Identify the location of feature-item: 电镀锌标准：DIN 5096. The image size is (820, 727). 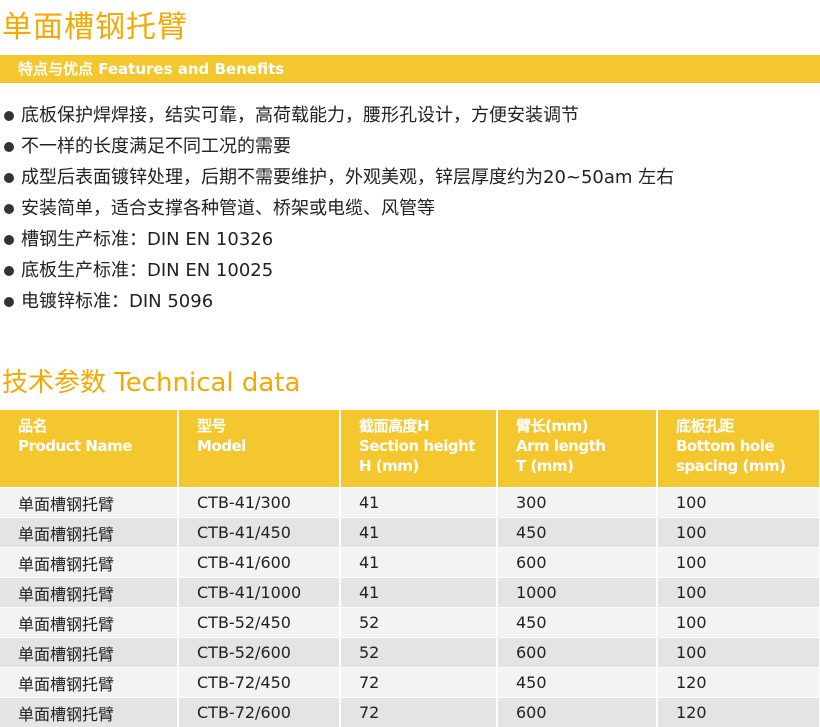
(339, 301).